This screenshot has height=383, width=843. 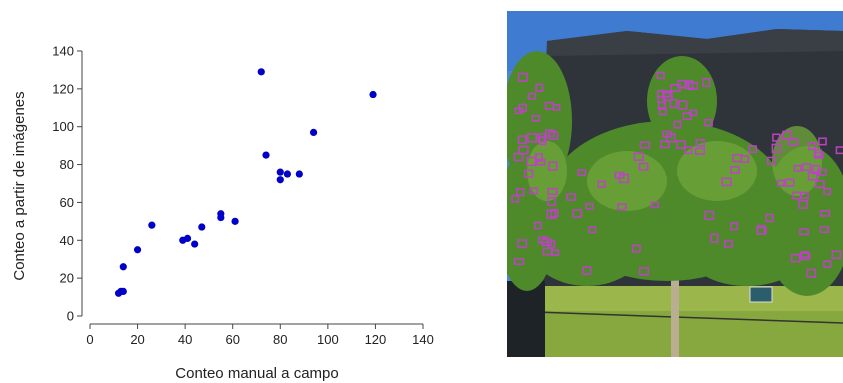 What do you see at coordinates (70, 316) in the screenshot?
I see `y-tick-label: 0` at bounding box center [70, 316].